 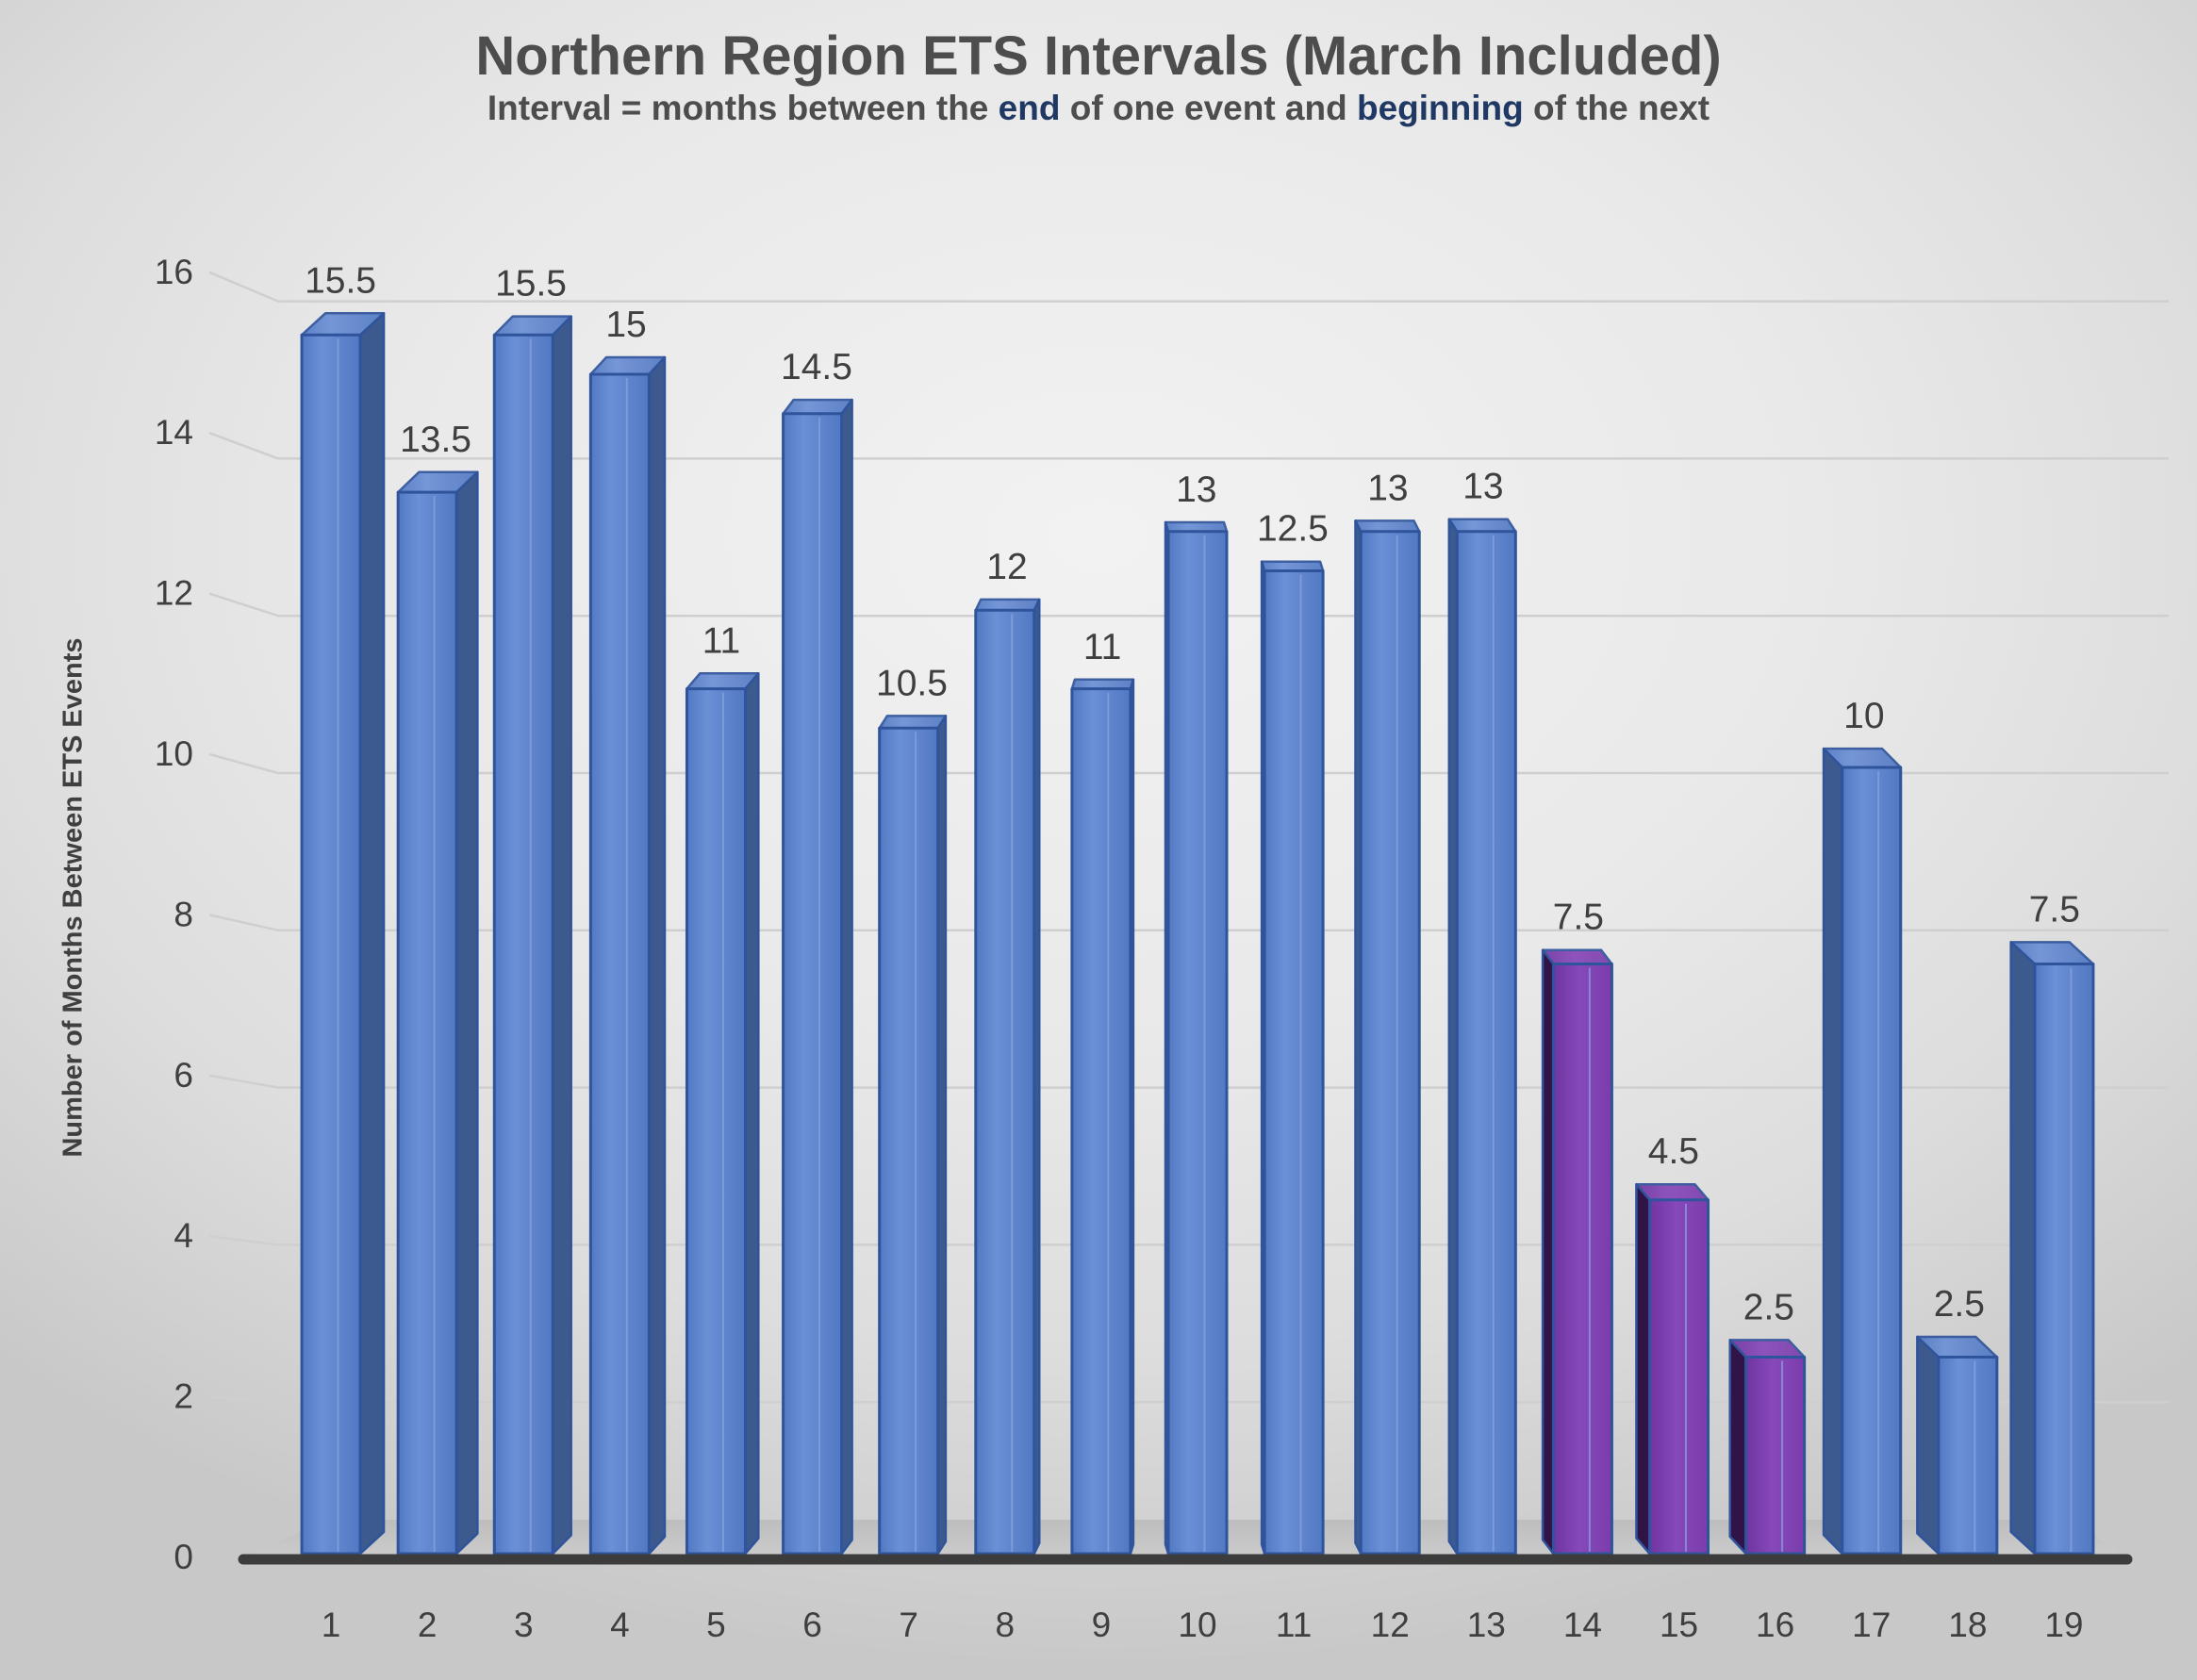 I want to click on y-tick-label: 2, so click(x=183, y=1396).